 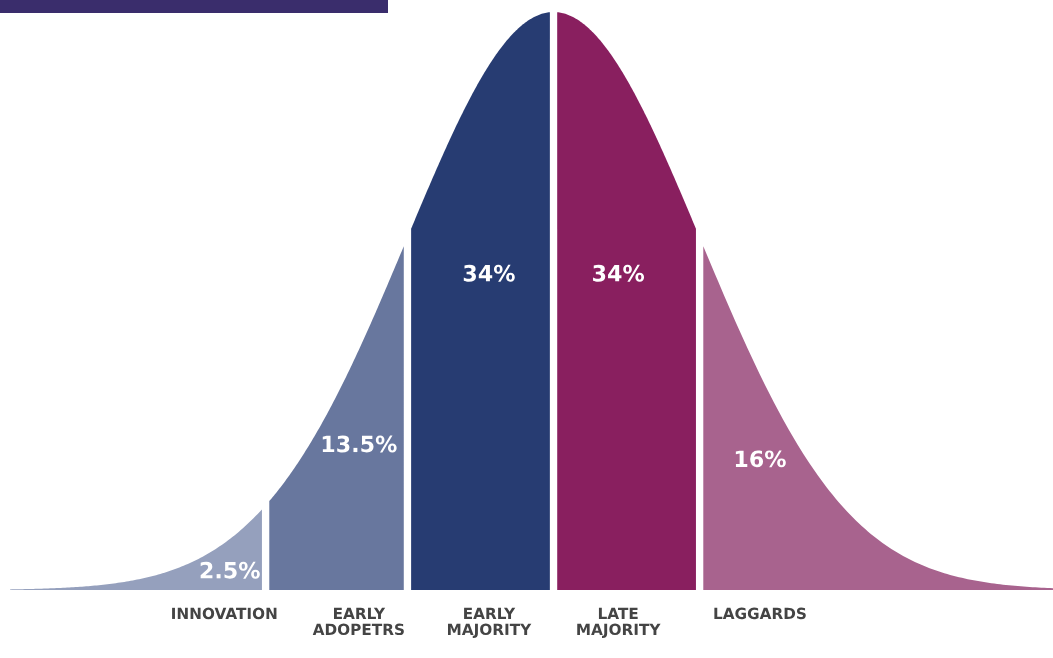 What do you see at coordinates (224, 613) in the screenshot?
I see `category-label: INNOVATION` at bounding box center [224, 613].